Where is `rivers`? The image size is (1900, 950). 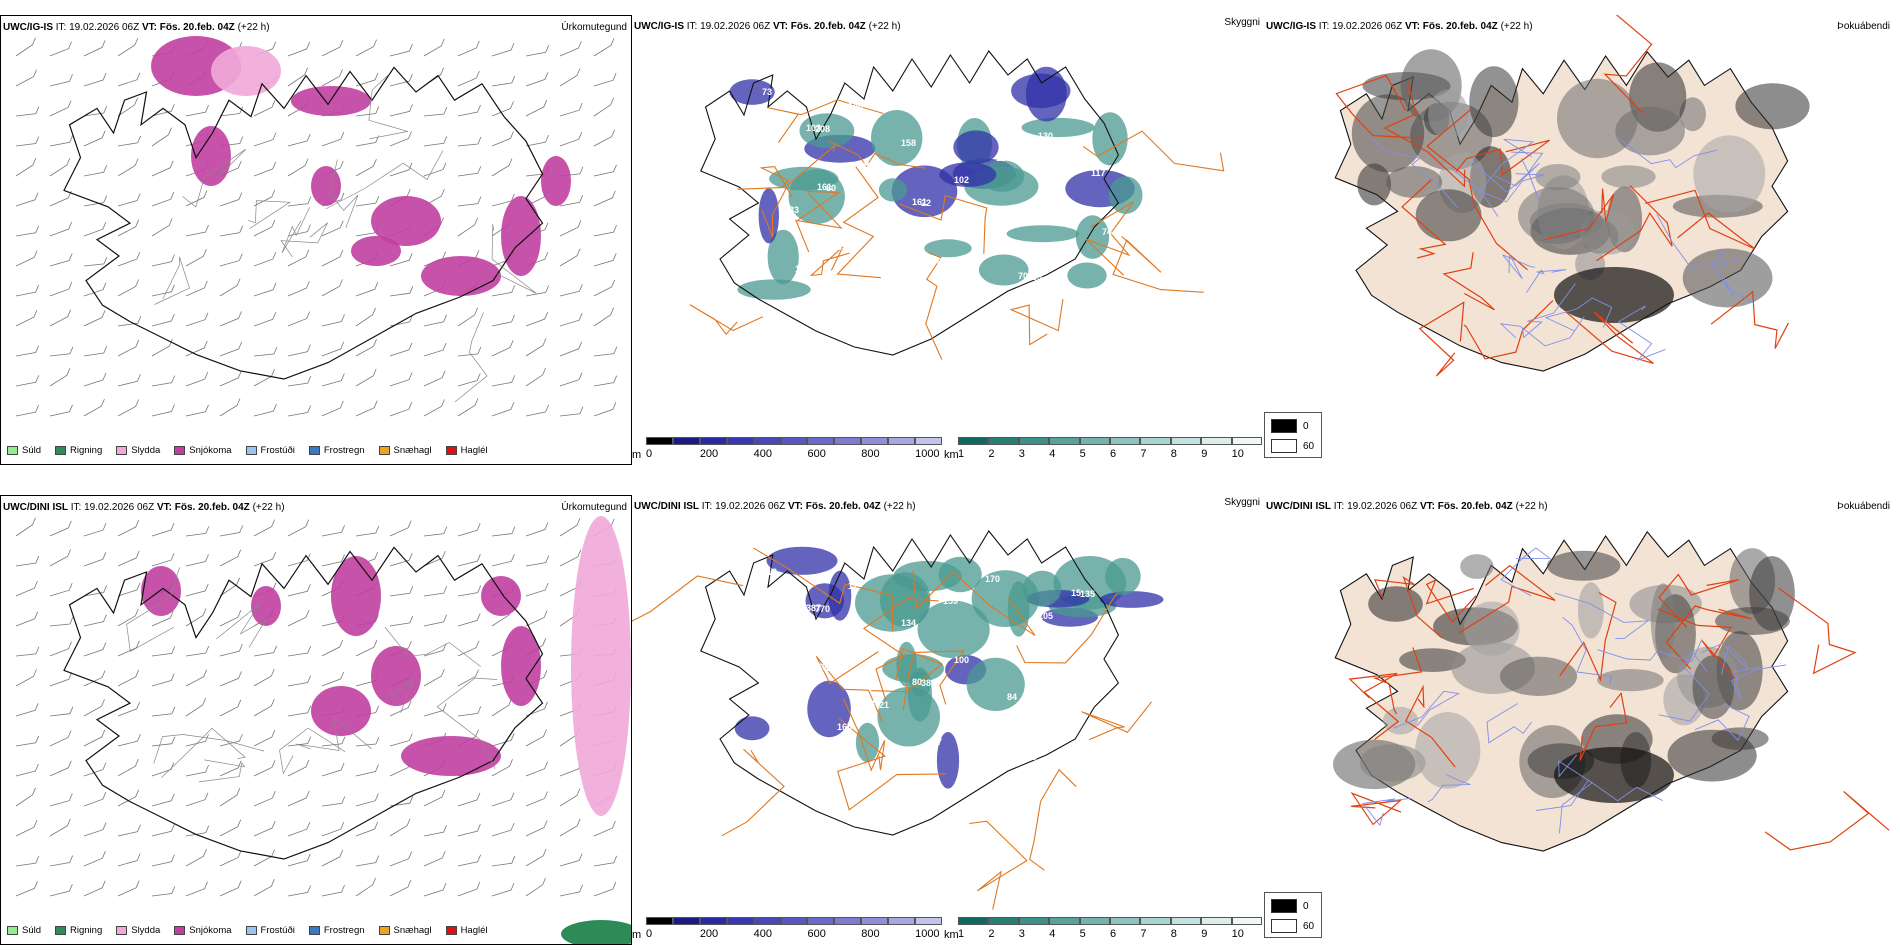 rivers is located at coordinates (1561, 248).